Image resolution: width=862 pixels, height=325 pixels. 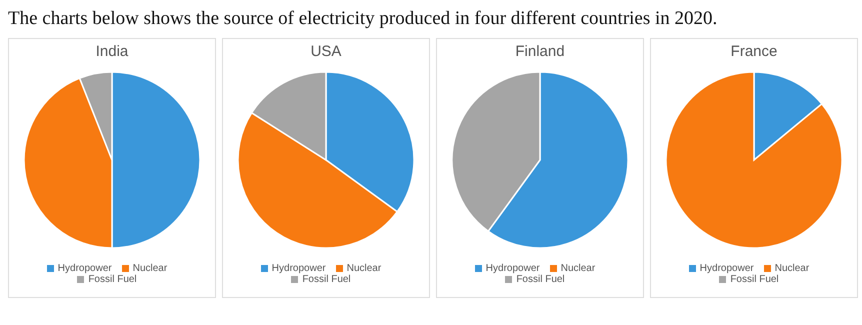 I want to click on chart-title: Finland, so click(x=540, y=51).